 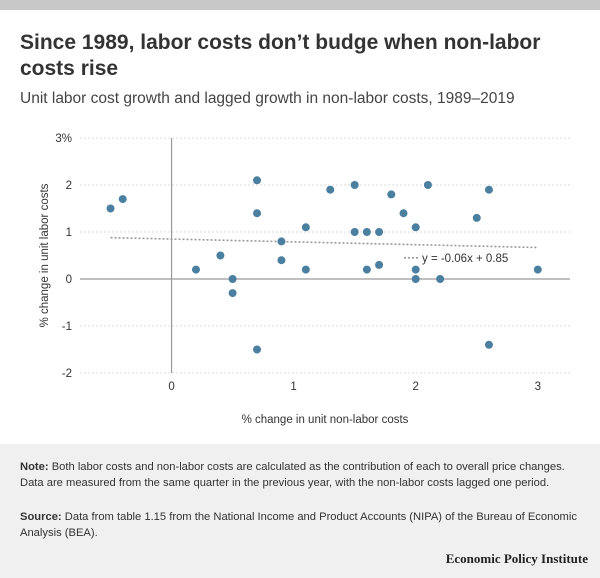 I want to click on y-tick-label: 2, so click(x=69, y=186).